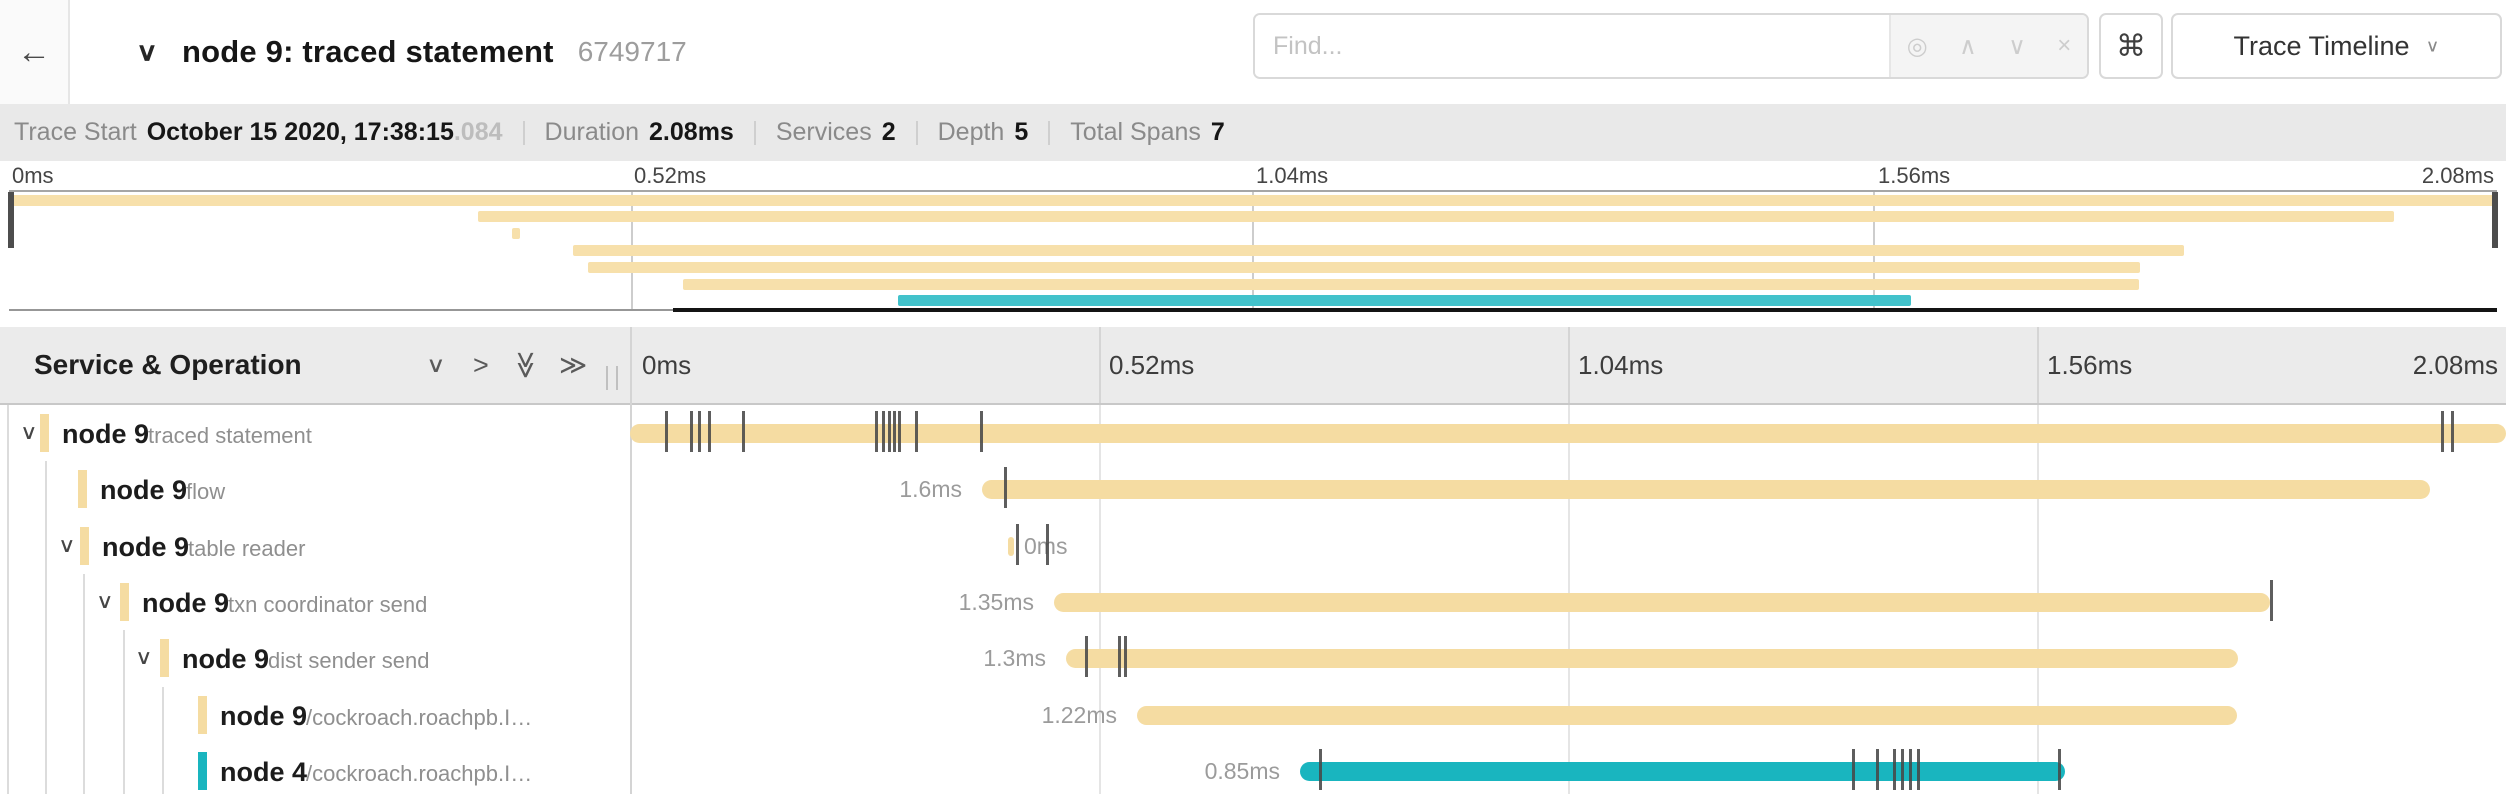 This screenshot has width=2506, height=805. What do you see at coordinates (367, 51) in the screenshot?
I see `page-title: node 9: traced statement` at bounding box center [367, 51].